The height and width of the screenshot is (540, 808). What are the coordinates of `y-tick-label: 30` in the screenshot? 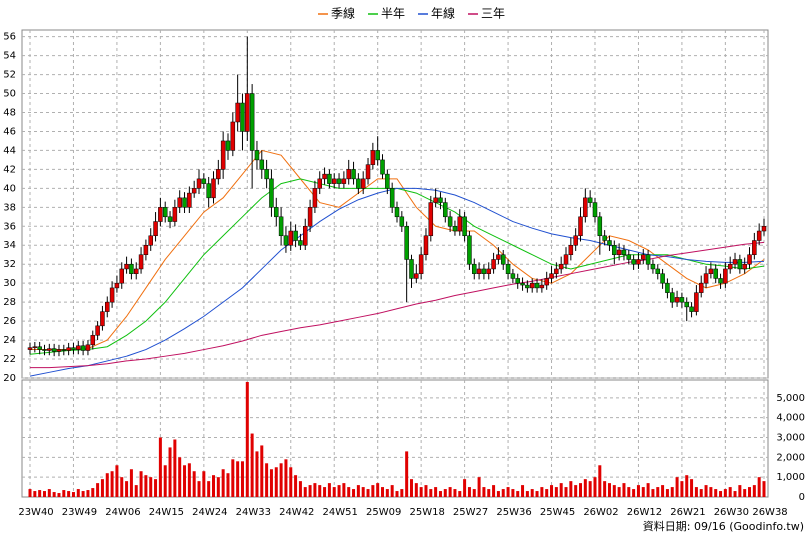 It's located at (9, 283).